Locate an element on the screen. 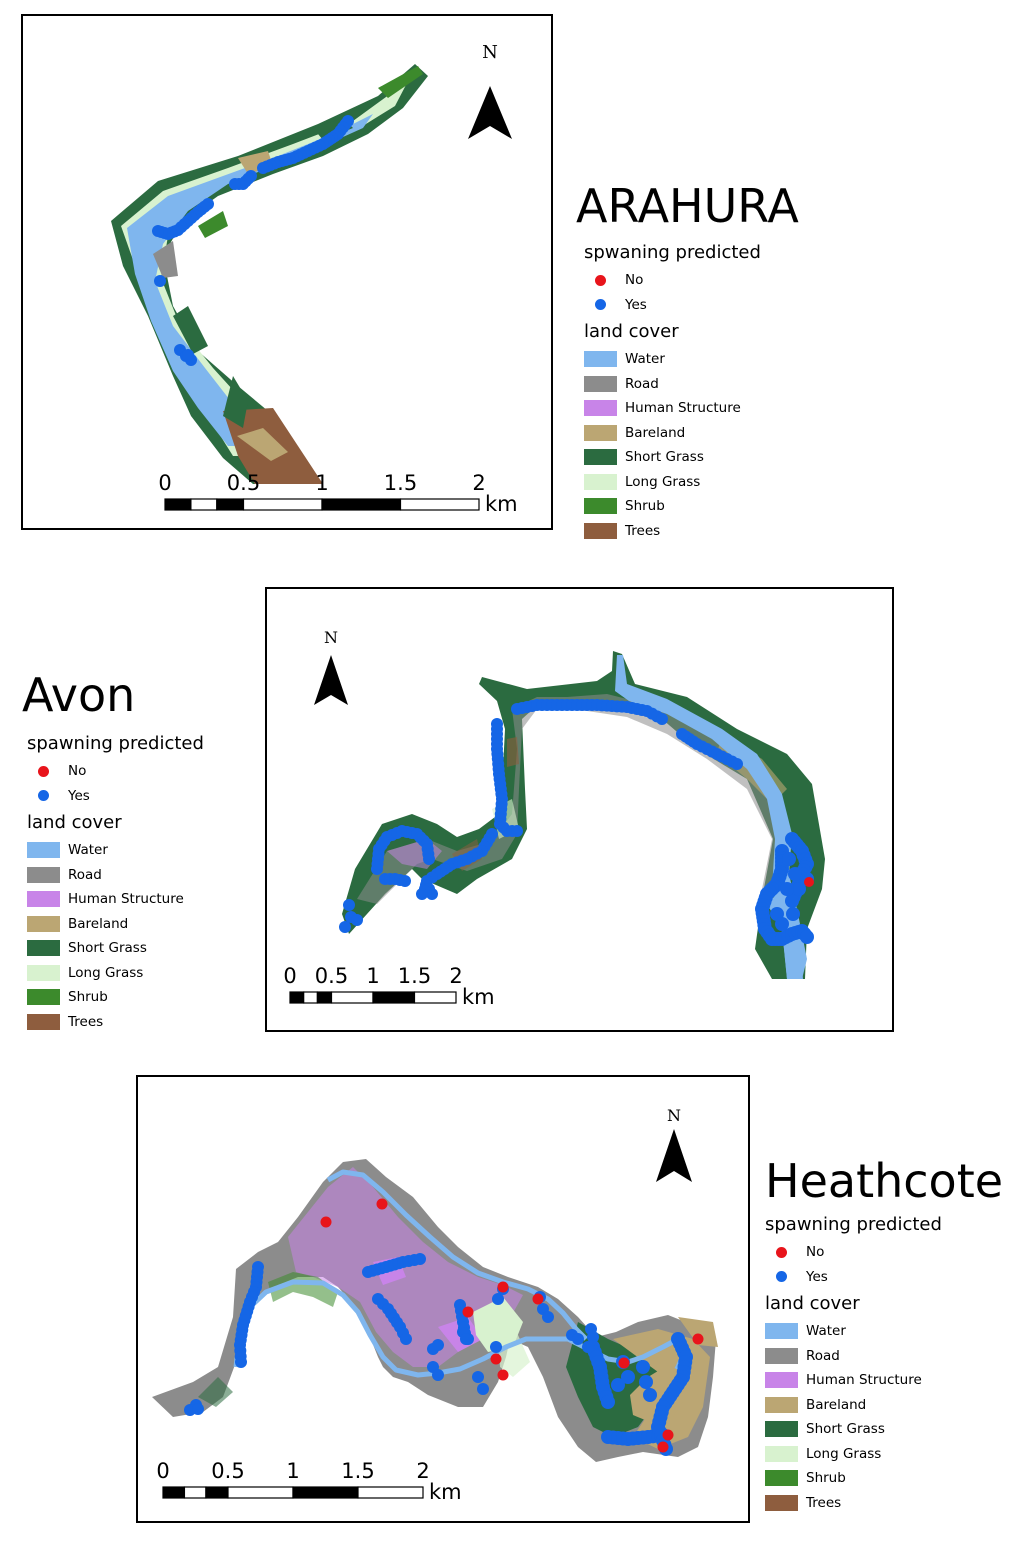 The width and height of the screenshot is (1013, 1542). spawning-points-arahura is located at coordinates (253, 240).